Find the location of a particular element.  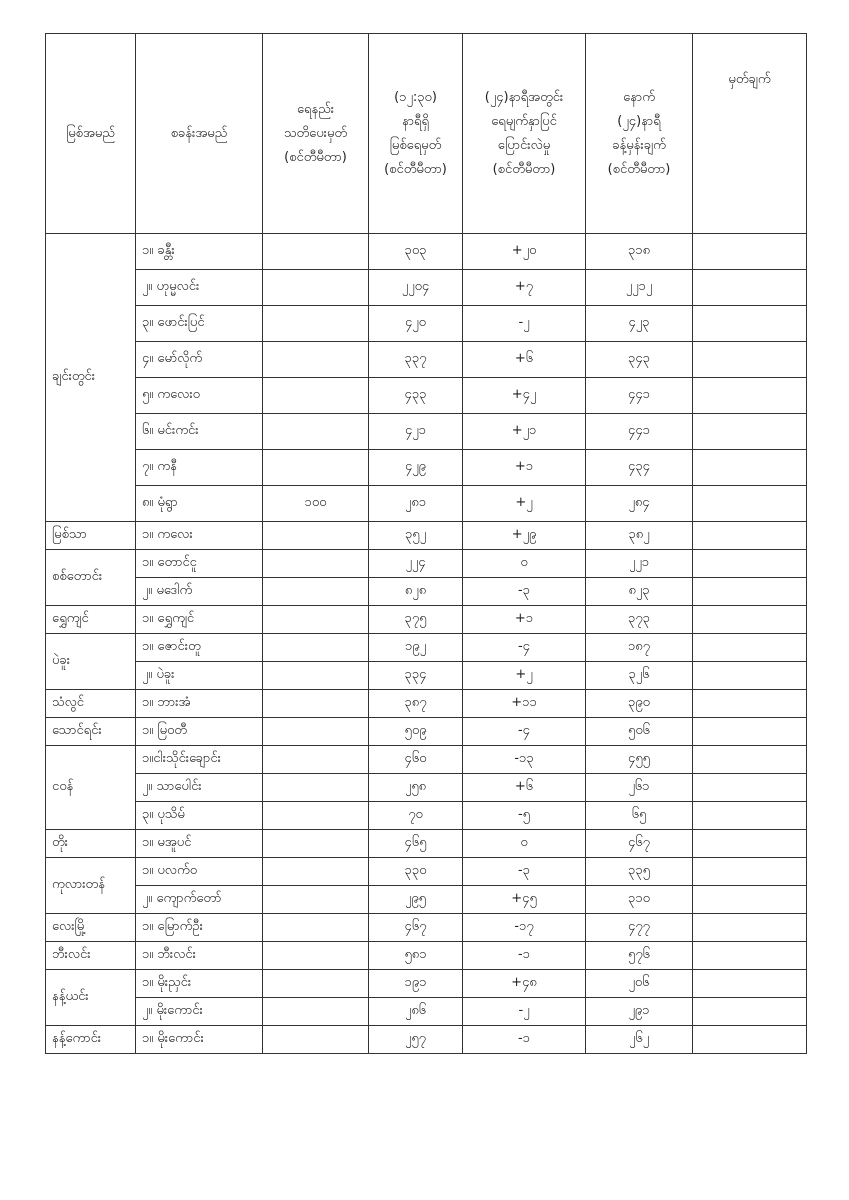

water-level: ၄၆၀ is located at coordinates (415, 759).